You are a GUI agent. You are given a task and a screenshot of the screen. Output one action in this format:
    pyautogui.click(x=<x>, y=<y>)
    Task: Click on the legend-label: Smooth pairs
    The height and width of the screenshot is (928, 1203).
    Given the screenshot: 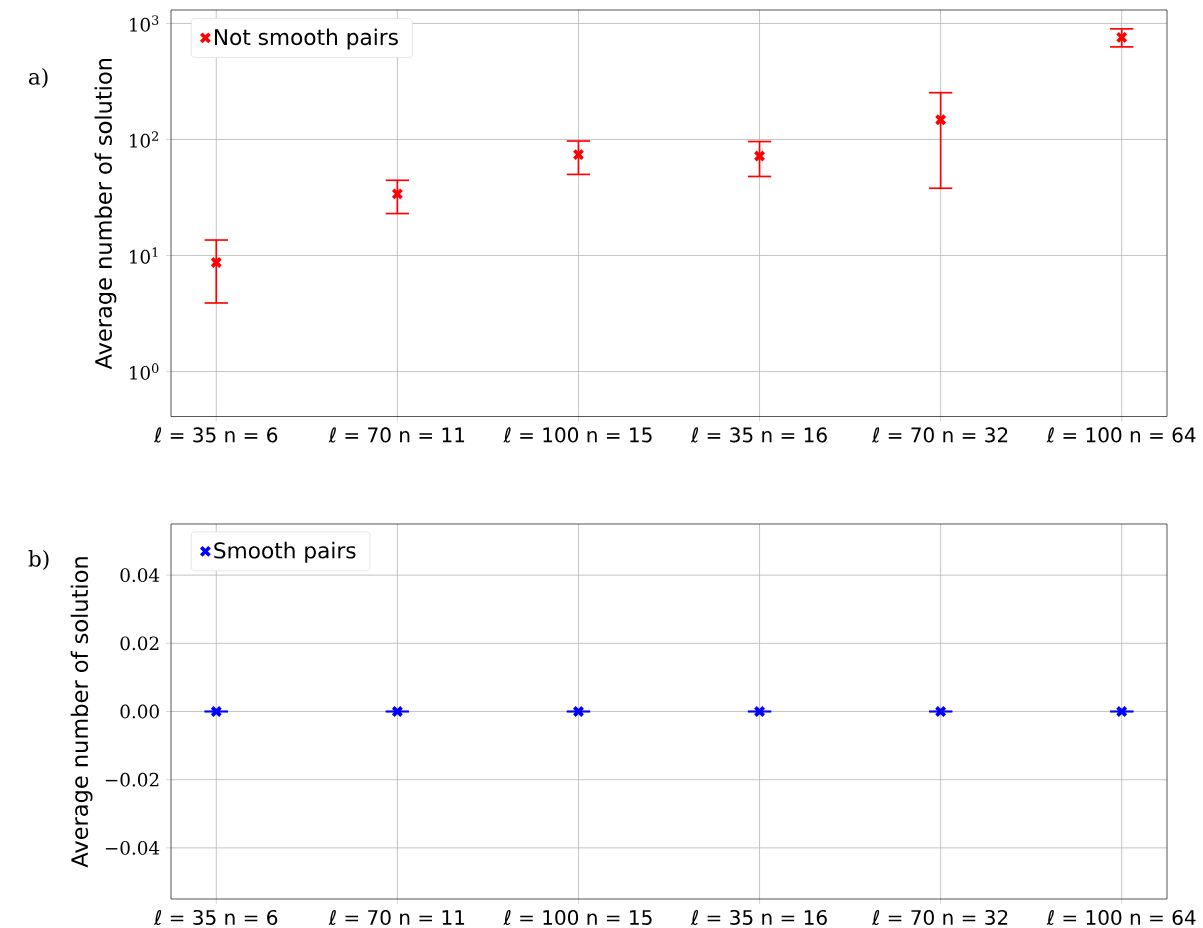 What is the action you would take?
    pyautogui.click(x=285, y=552)
    